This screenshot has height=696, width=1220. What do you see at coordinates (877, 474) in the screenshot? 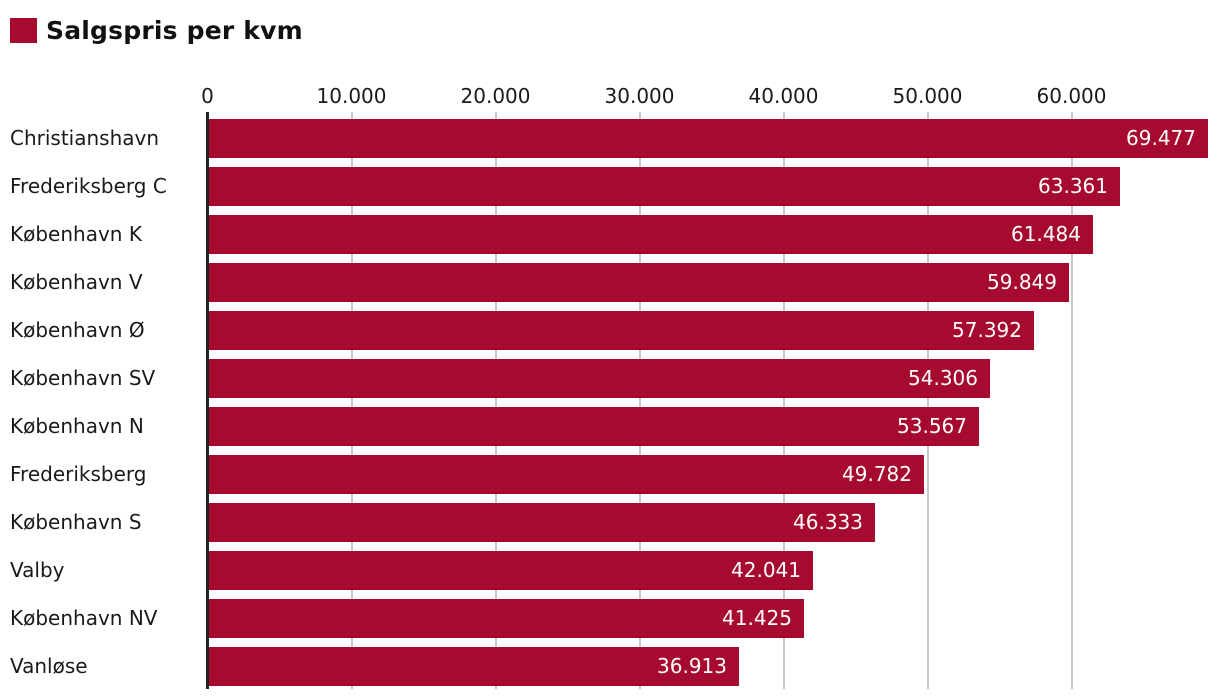
I see `bar-value-label: 49.782` at bounding box center [877, 474].